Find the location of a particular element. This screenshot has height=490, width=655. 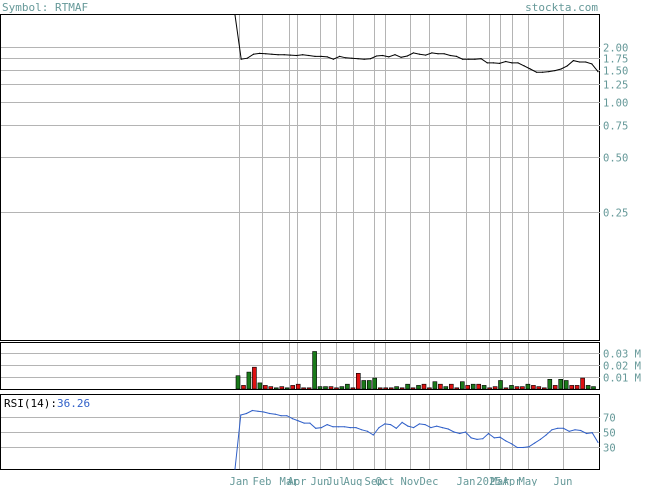

price-tick-label: 0.25 is located at coordinates (615, 214).